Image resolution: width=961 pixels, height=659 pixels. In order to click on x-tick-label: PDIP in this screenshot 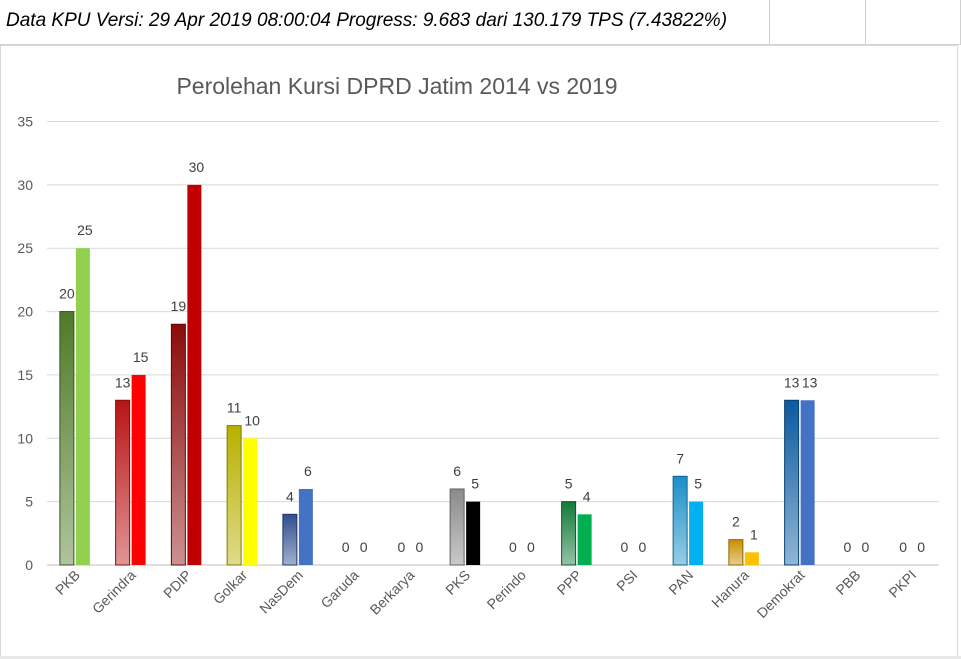, I will do `click(177, 584)`.